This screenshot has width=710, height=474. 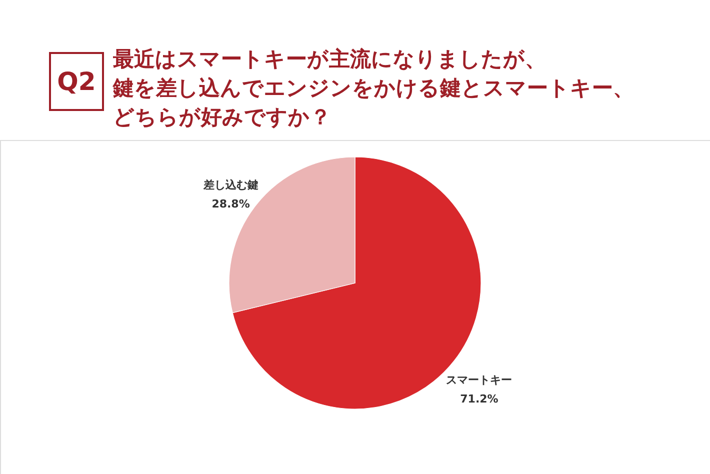 I want to click on slice-label: スマートキー, so click(x=479, y=380).